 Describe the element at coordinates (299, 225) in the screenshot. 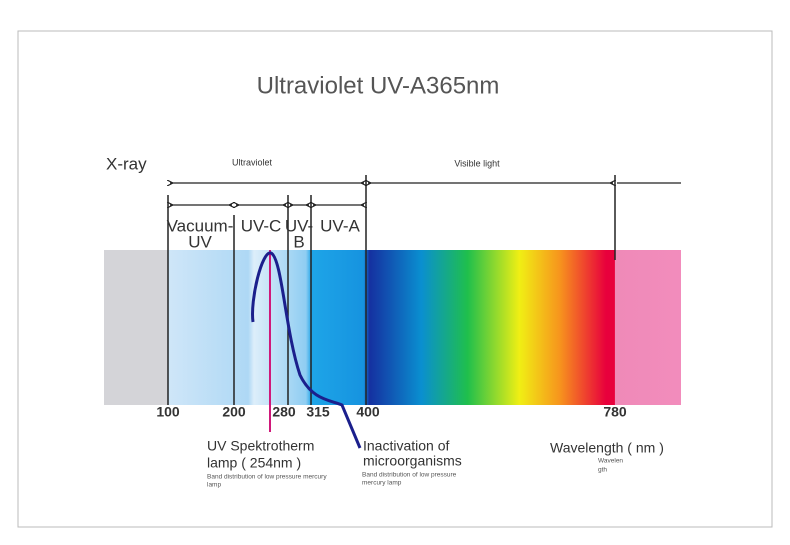

I see `label: UV-` at that location.